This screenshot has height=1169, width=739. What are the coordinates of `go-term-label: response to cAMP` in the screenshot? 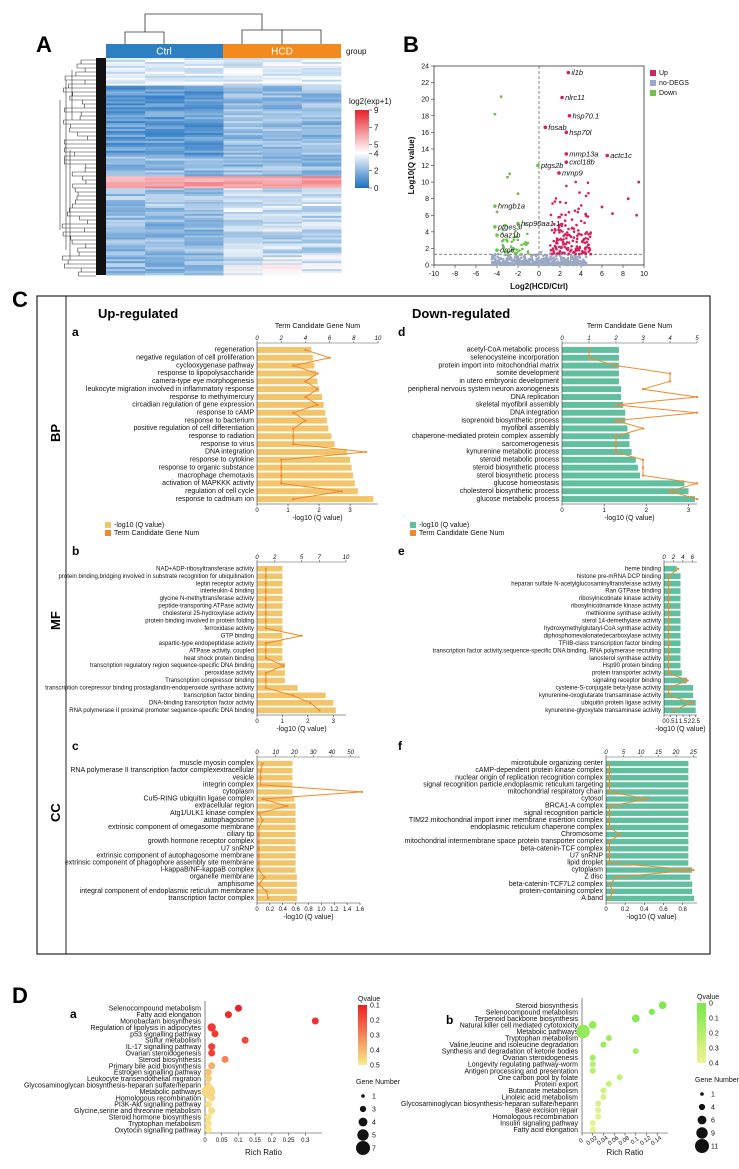 It's located at (226, 412).